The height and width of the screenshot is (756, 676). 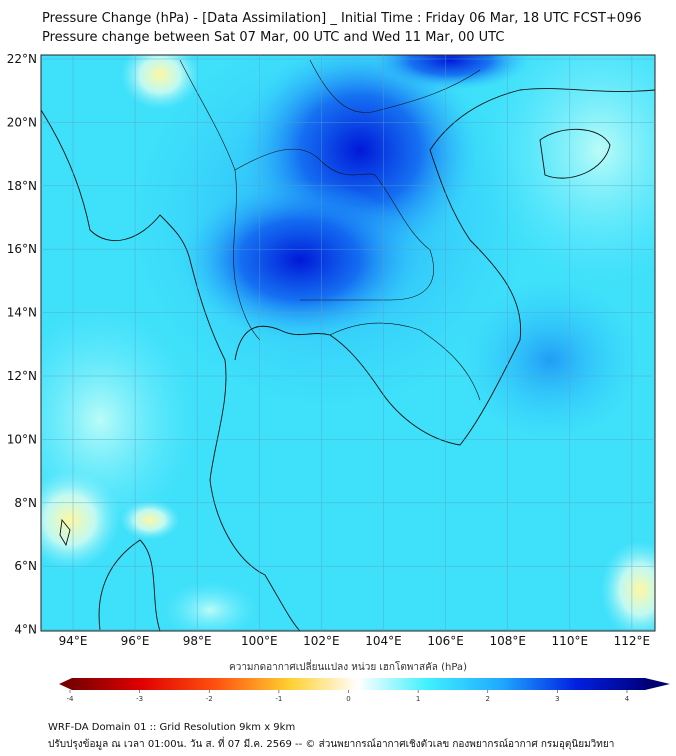 I want to click on colorbar-tick-label: 0, so click(x=348, y=699).